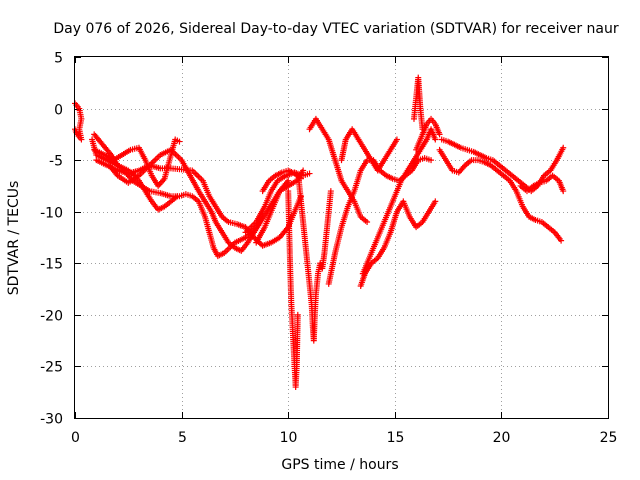 This screenshot has width=640, height=480. What do you see at coordinates (75, 438) in the screenshot?
I see `x-tick-label: 0` at bounding box center [75, 438].